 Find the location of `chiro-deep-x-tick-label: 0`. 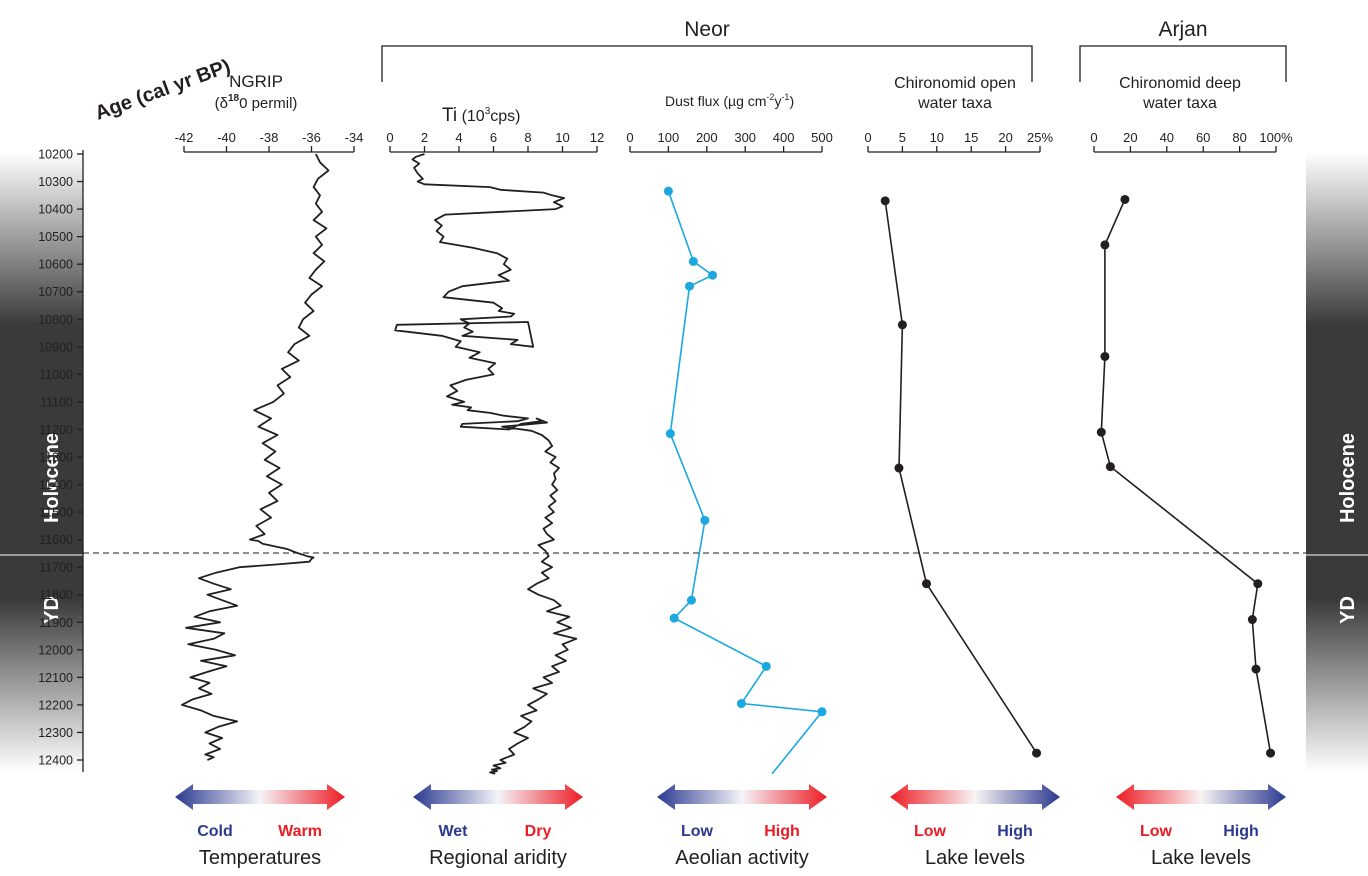

chiro-deep-x-tick-label: 0 is located at coordinates (1093, 137).